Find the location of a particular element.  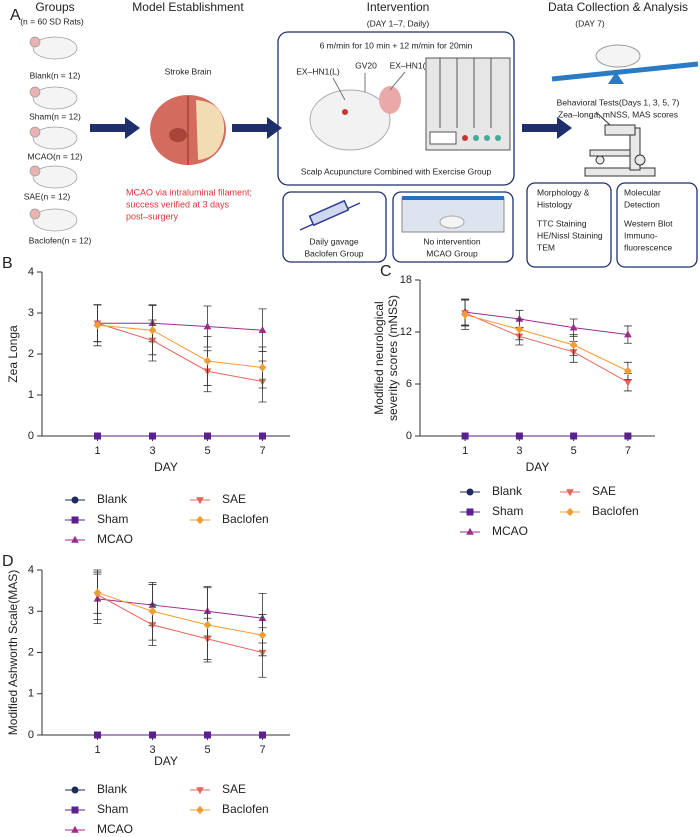

brain-caption: Stroke Brain is located at coordinates (188, 71).